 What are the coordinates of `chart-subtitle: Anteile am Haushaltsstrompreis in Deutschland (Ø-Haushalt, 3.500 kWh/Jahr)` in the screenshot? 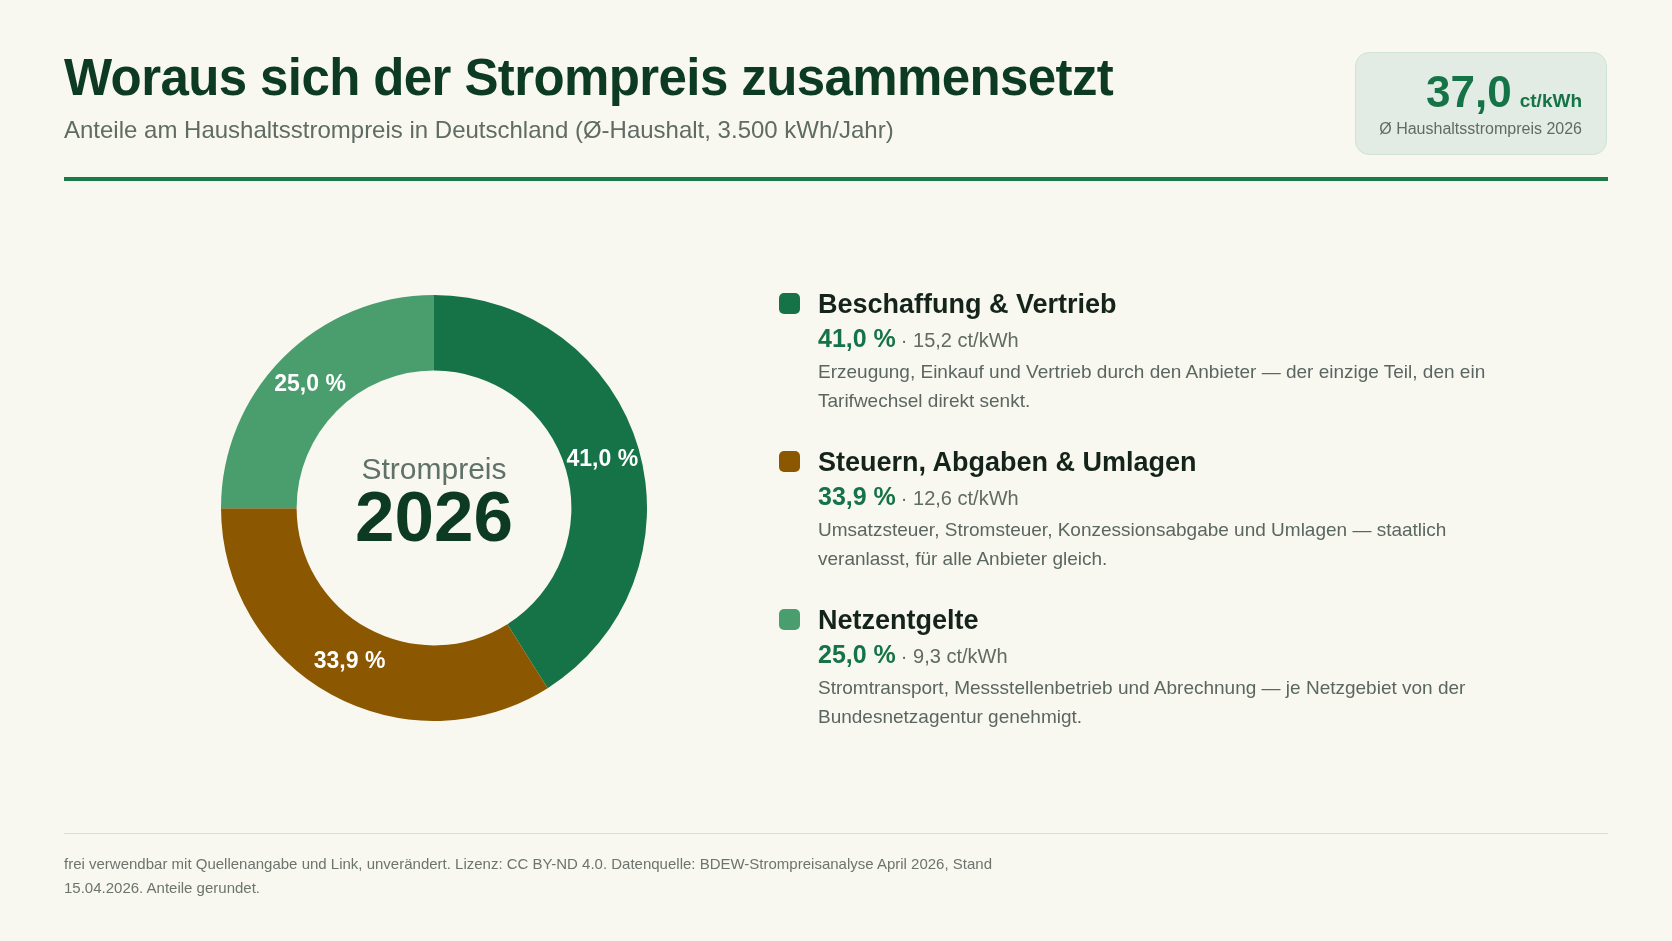 It's located at (479, 130).